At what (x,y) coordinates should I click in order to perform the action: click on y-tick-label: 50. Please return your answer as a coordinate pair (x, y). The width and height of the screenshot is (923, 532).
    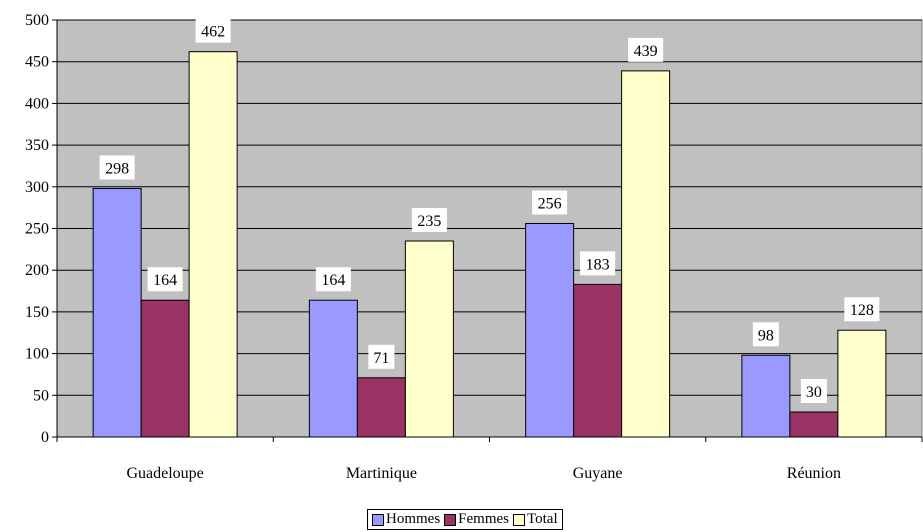
    Looking at the image, I should click on (41, 395).